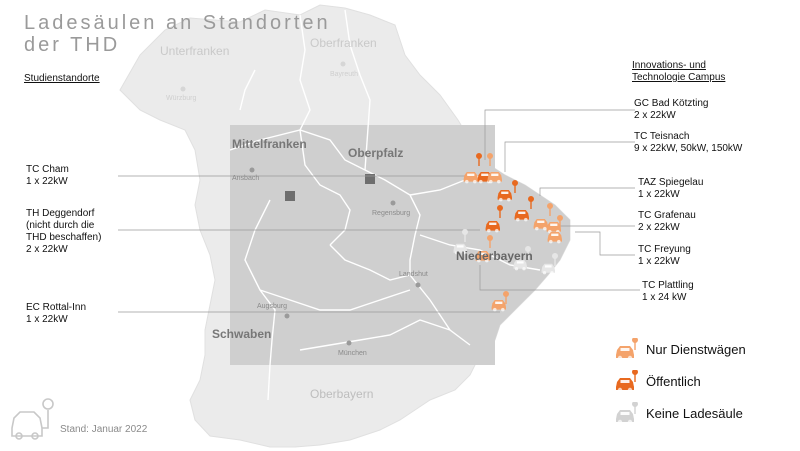 The width and height of the screenshot is (800, 451). I want to click on page-title: Ladesäulen an Standorten der THD, so click(177, 34).